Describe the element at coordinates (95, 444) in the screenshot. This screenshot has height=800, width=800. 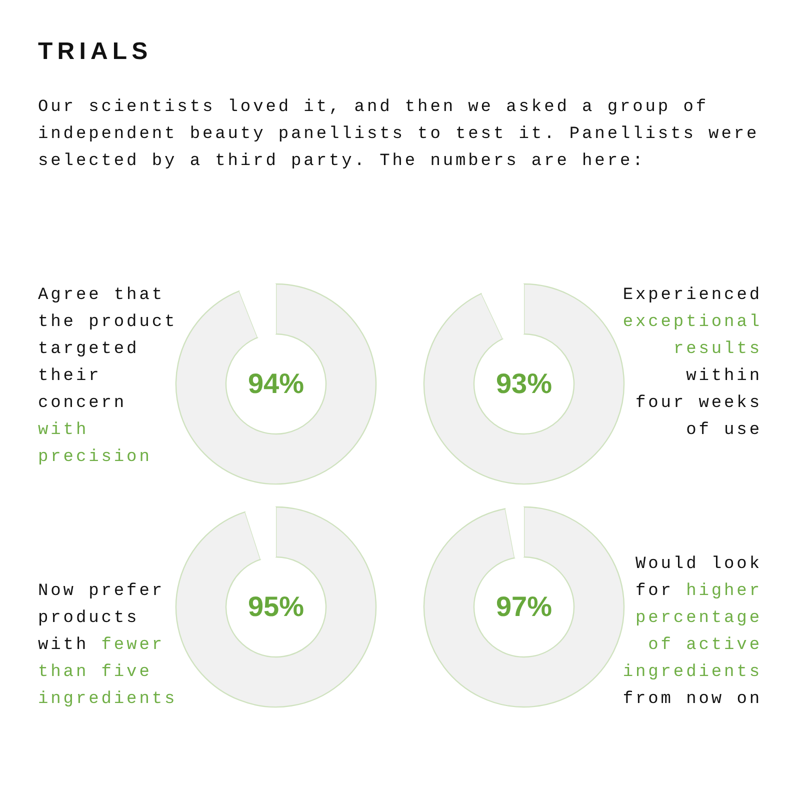
I see `text: with precision` at that location.